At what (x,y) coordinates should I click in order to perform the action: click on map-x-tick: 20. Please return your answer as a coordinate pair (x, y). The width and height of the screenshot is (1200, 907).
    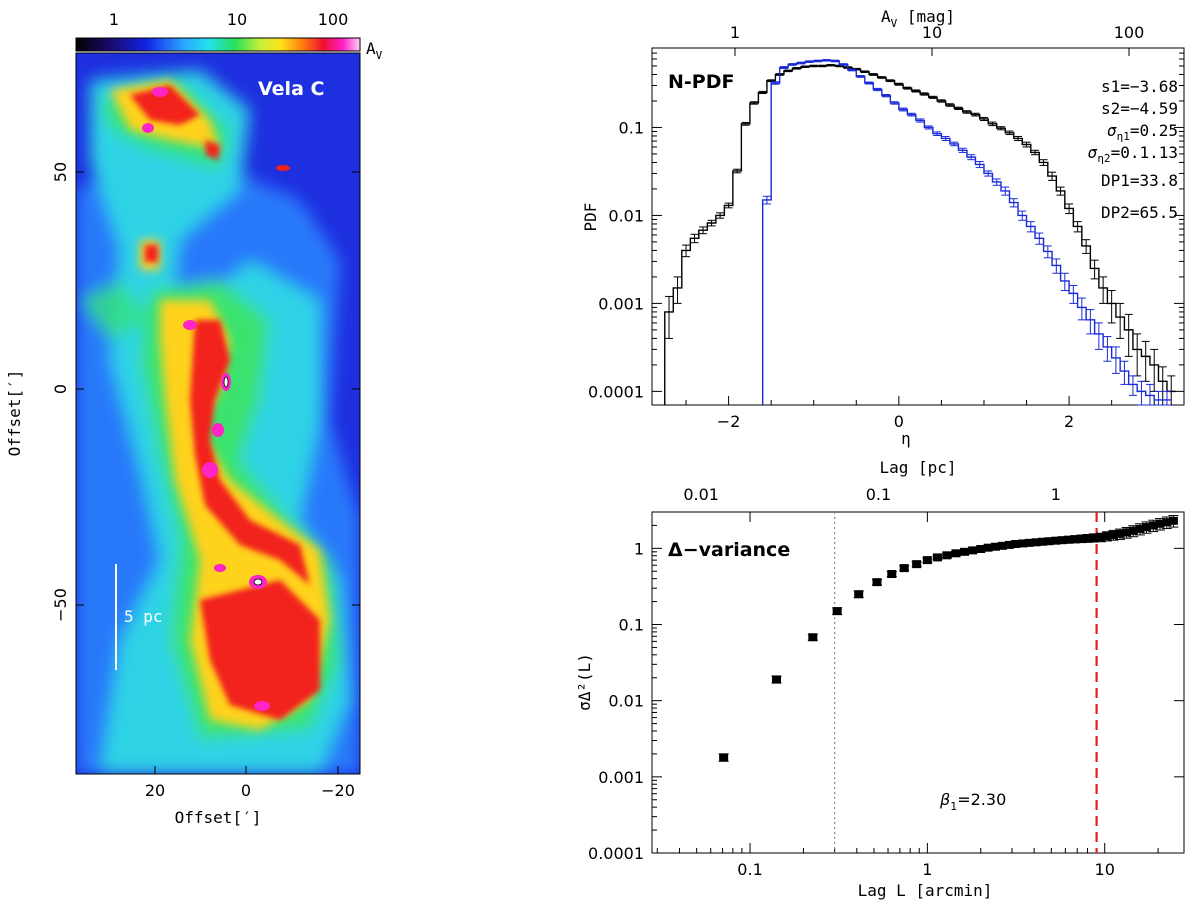
    Looking at the image, I should click on (155, 790).